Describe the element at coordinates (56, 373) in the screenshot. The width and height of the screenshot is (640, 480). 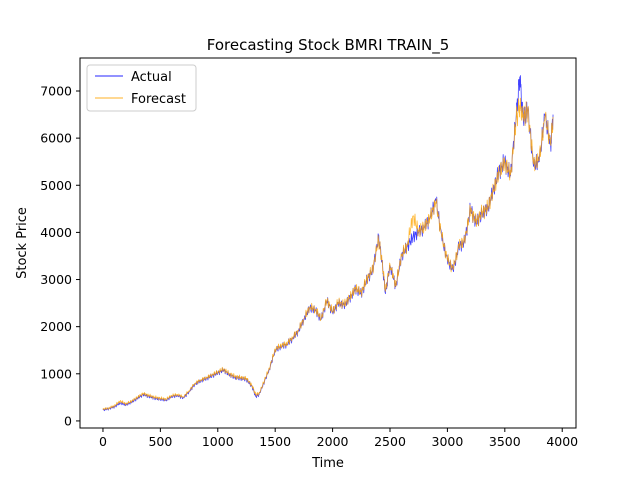
I see `y-tick-label: 1000` at that location.